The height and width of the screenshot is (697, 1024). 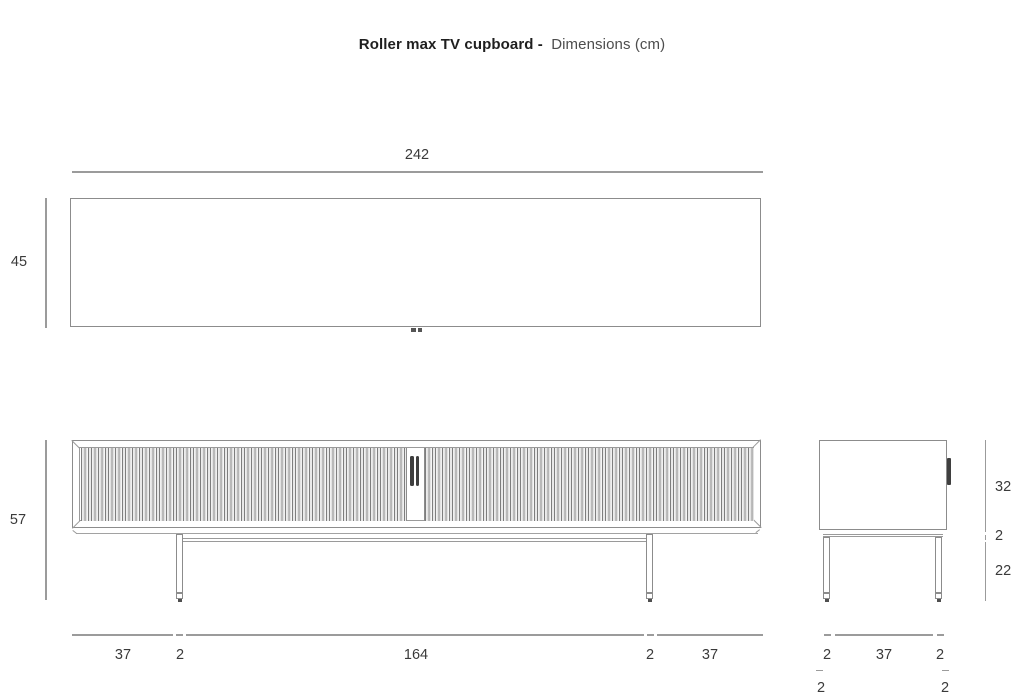 What do you see at coordinates (649, 595) in the screenshot?
I see `front-foot-right` at bounding box center [649, 595].